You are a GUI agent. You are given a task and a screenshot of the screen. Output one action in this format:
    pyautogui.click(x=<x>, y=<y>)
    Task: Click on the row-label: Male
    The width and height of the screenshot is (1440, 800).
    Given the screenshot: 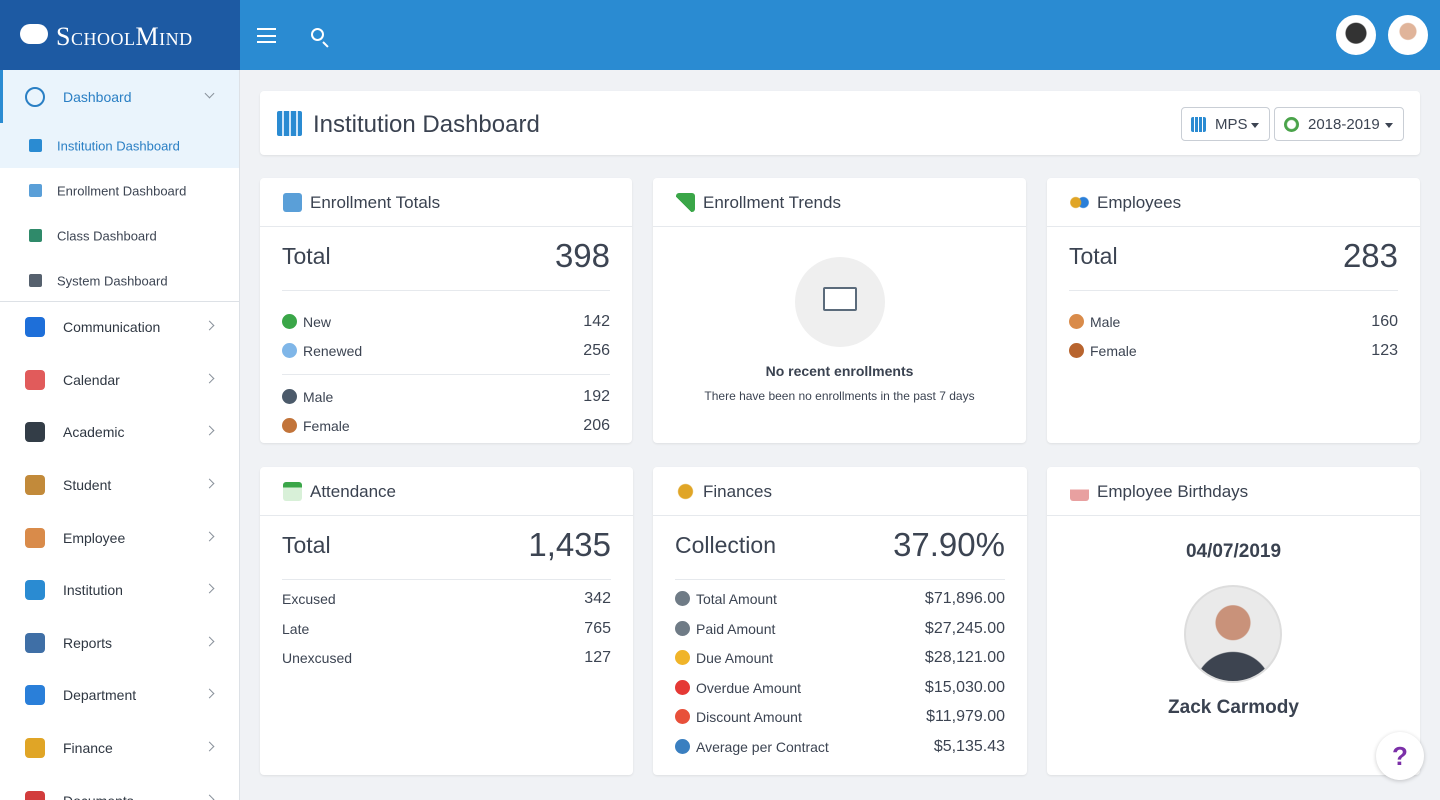 What is the action you would take?
    pyautogui.click(x=1105, y=322)
    